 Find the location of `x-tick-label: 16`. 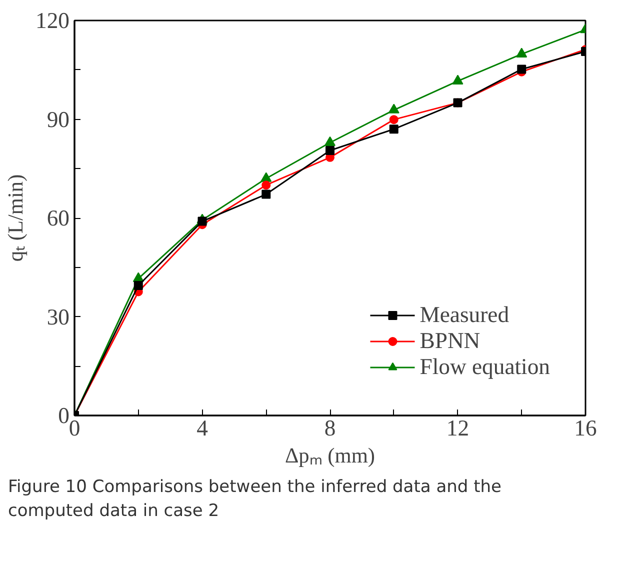

x-tick-label: 16 is located at coordinates (585, 428).